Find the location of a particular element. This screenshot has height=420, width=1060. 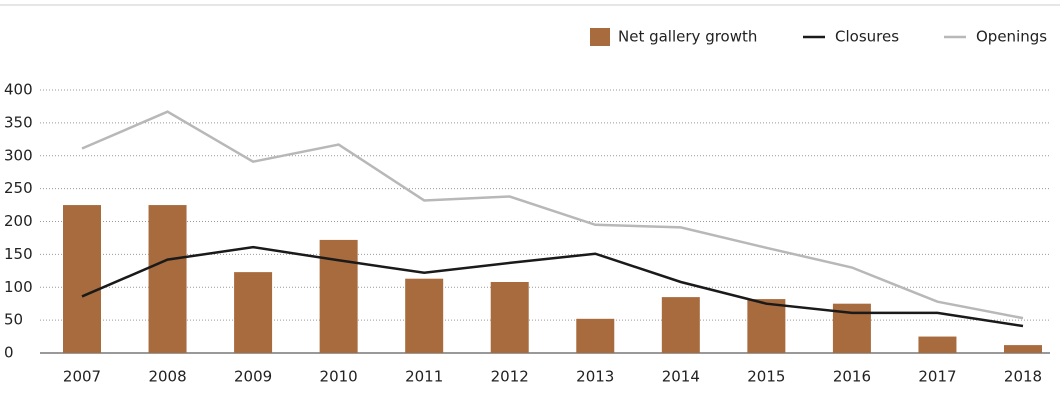

x-tick-label: 2014 is located at coordinates (681, 377).